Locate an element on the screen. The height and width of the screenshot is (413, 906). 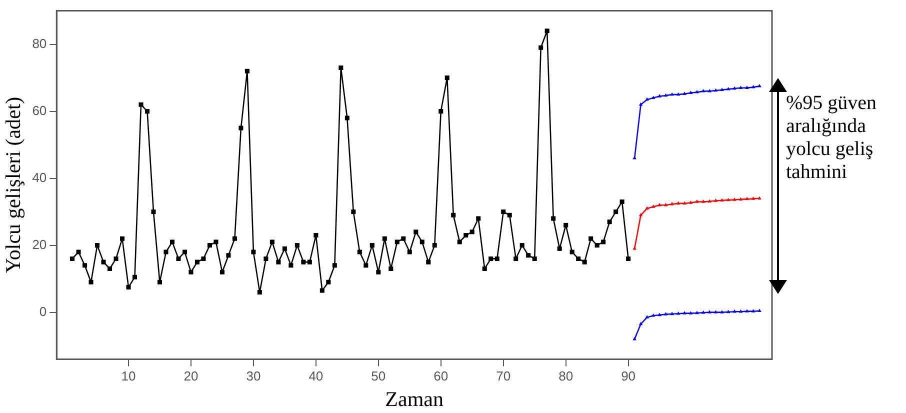
x-tick-label: 50 is located at coordinates (378, 376).